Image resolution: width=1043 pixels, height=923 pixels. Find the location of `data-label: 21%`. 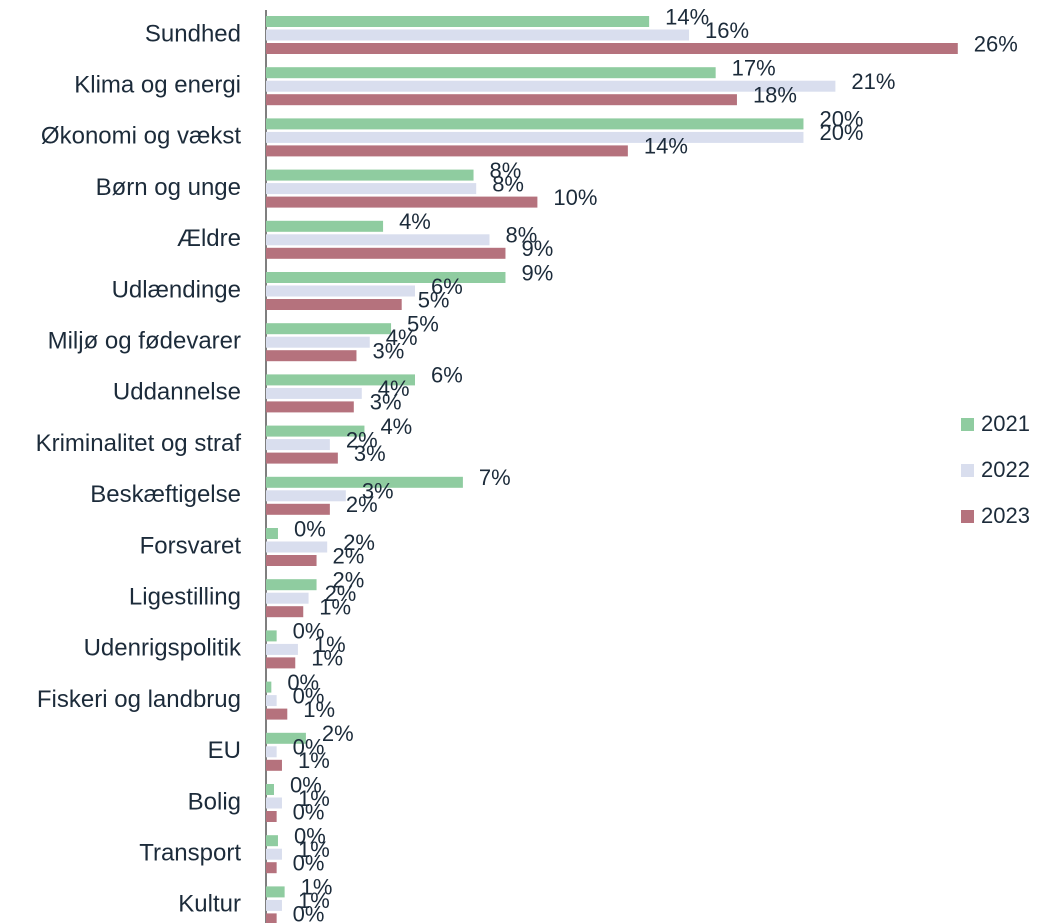

data-label: 21% is located at coordinates (873, 81).